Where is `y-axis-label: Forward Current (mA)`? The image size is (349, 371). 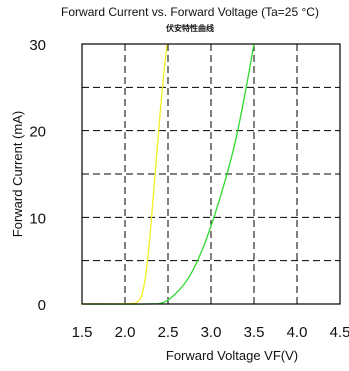 y-axis-label: Forward Current (mA) is located at coordinates (17, 174).